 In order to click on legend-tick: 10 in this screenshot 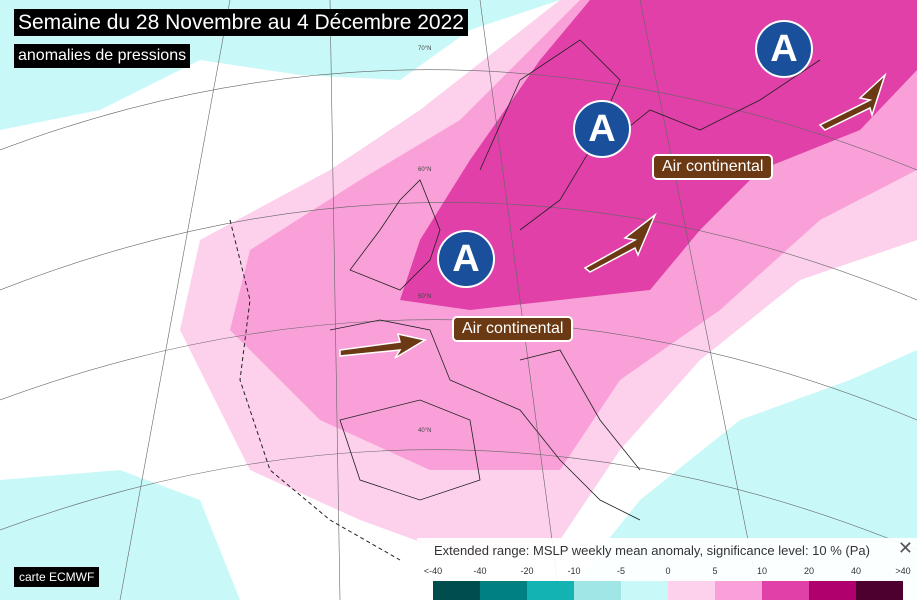, I will do `click(762, 571)`.